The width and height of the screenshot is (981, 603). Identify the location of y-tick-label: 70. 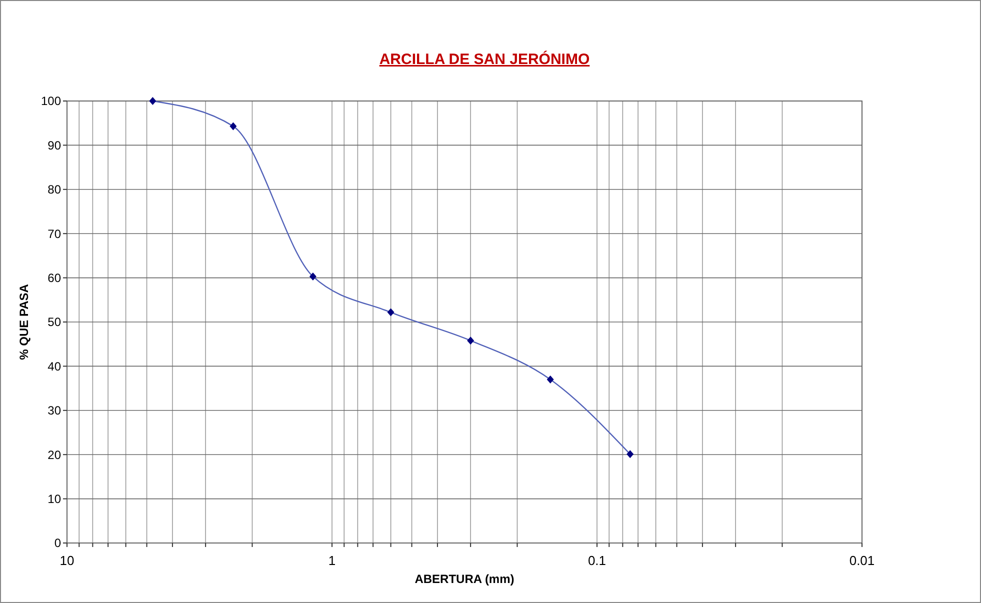
(55, 233).